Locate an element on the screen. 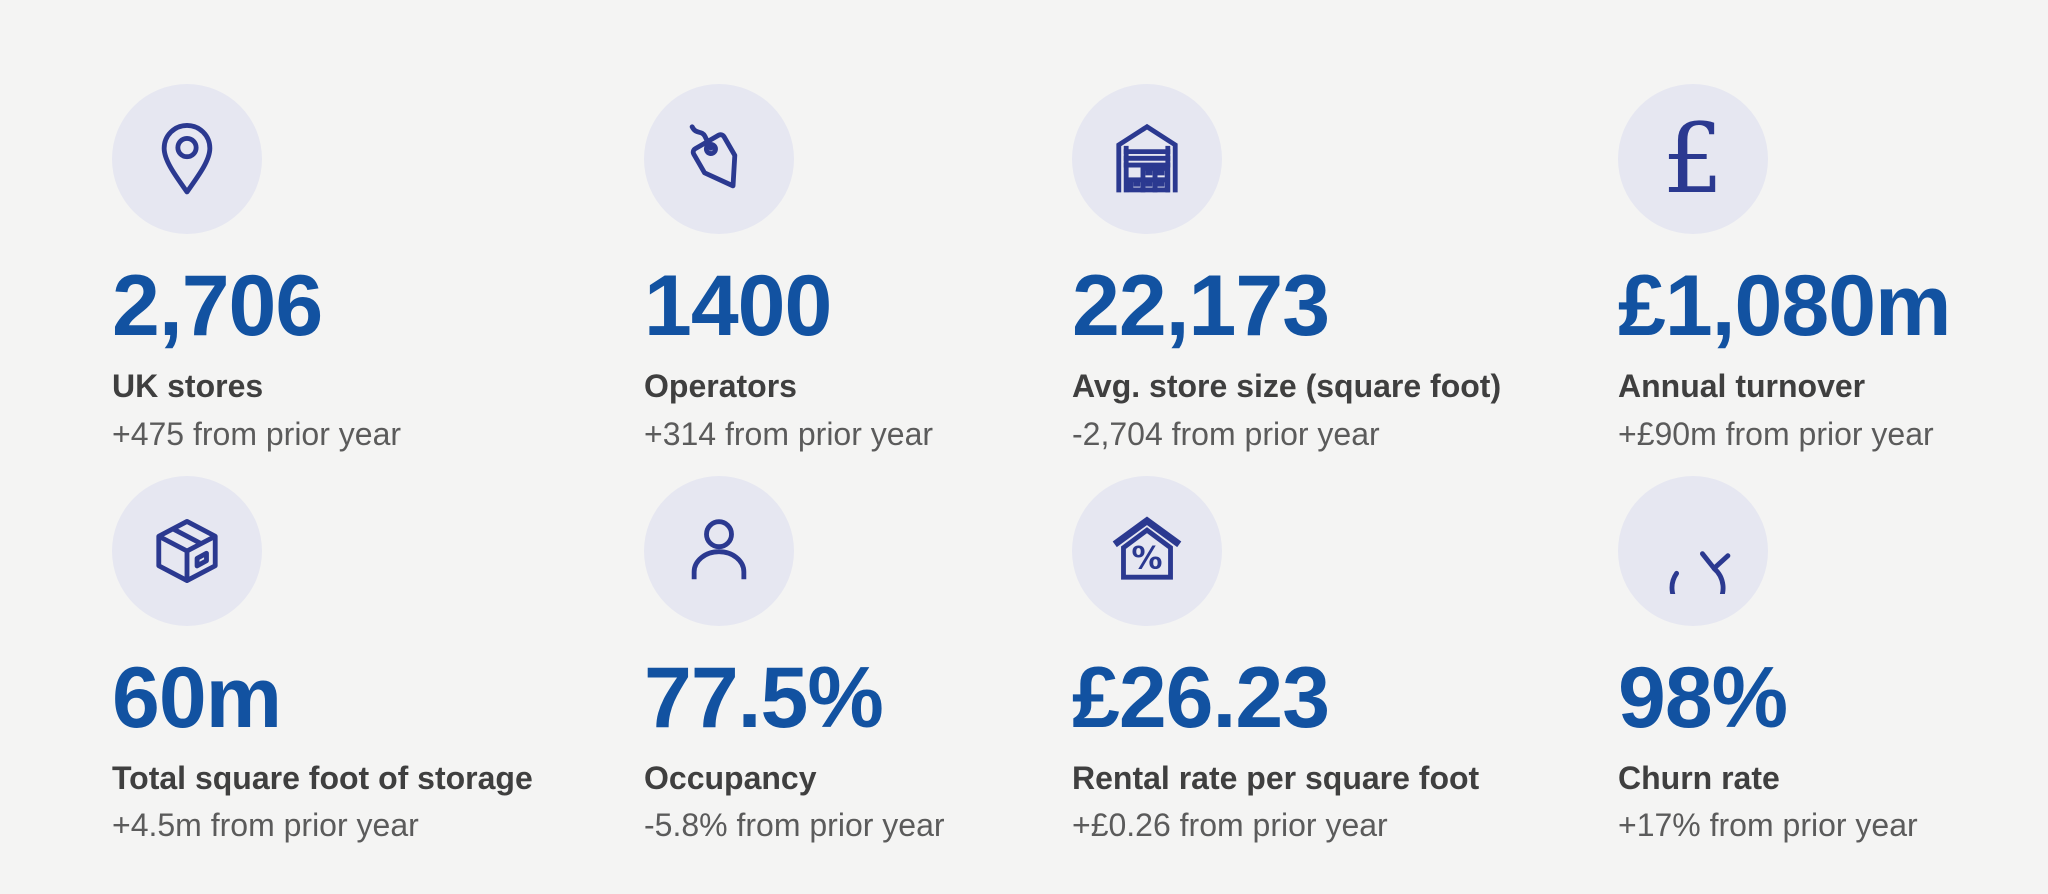 This screenshot has width=2048, height=894. stat-change: +4.5m from prior year is located at coordinates (265, 825).